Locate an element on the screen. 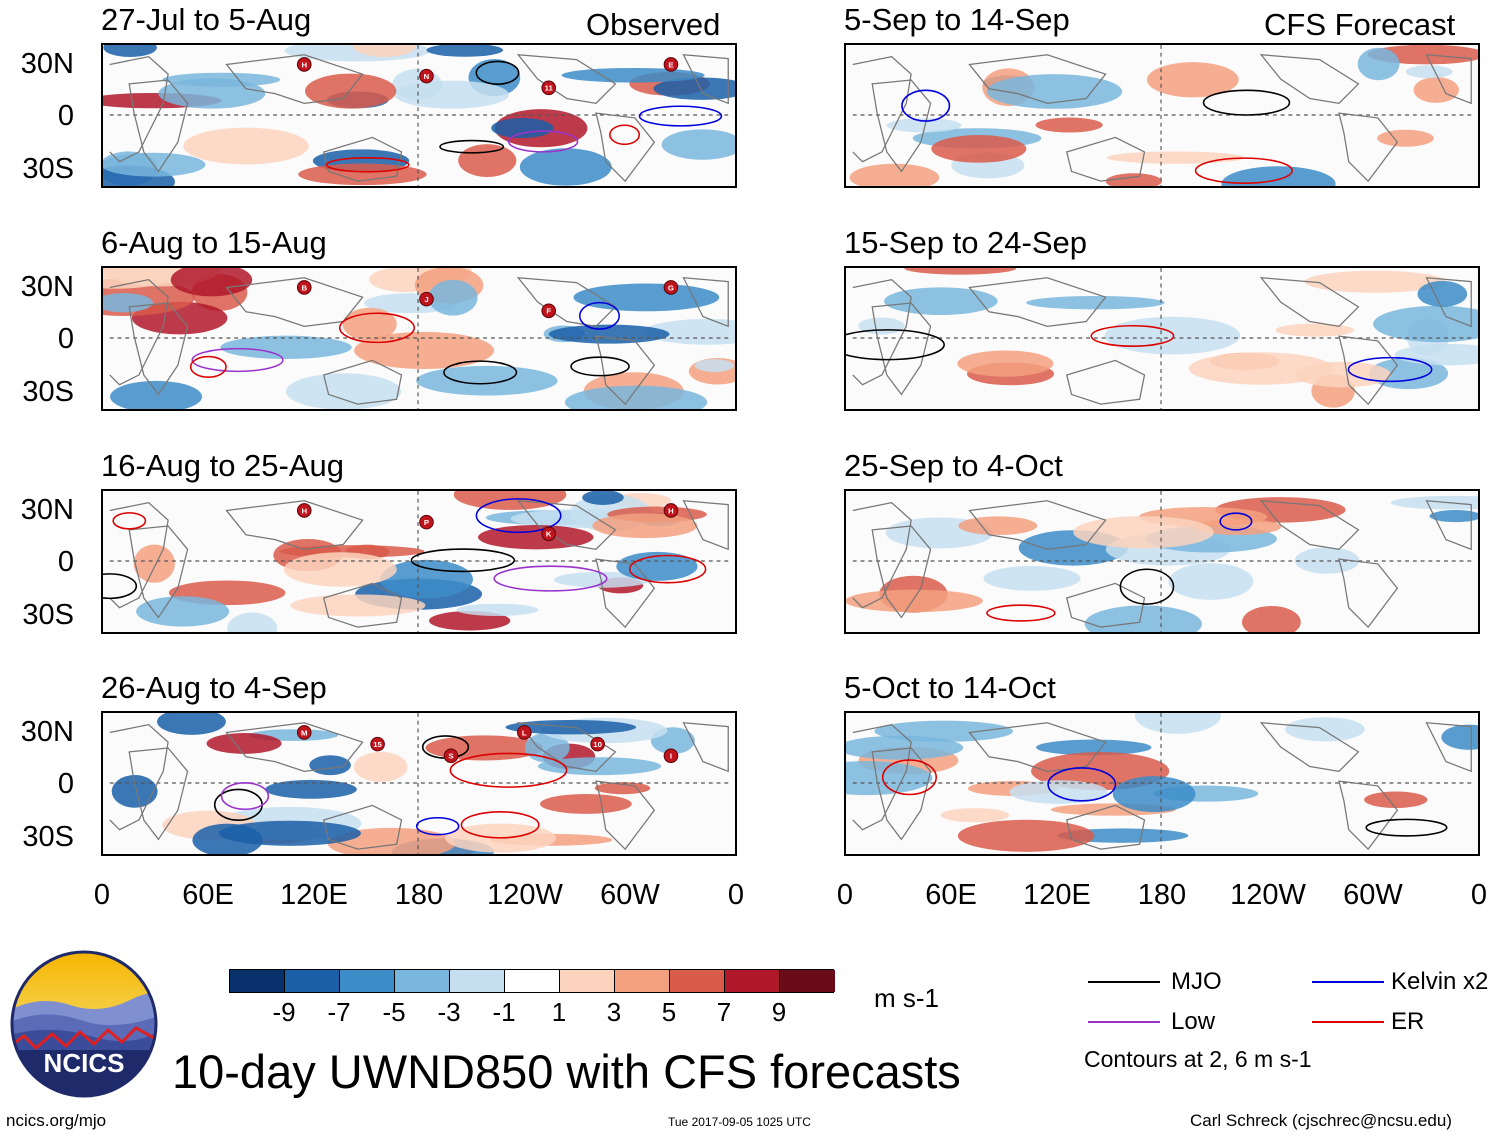 Image resolution: width=1510 pixels, height=1137 pixels. storm-marker-label: 10 is located at coordinates (597, 744).